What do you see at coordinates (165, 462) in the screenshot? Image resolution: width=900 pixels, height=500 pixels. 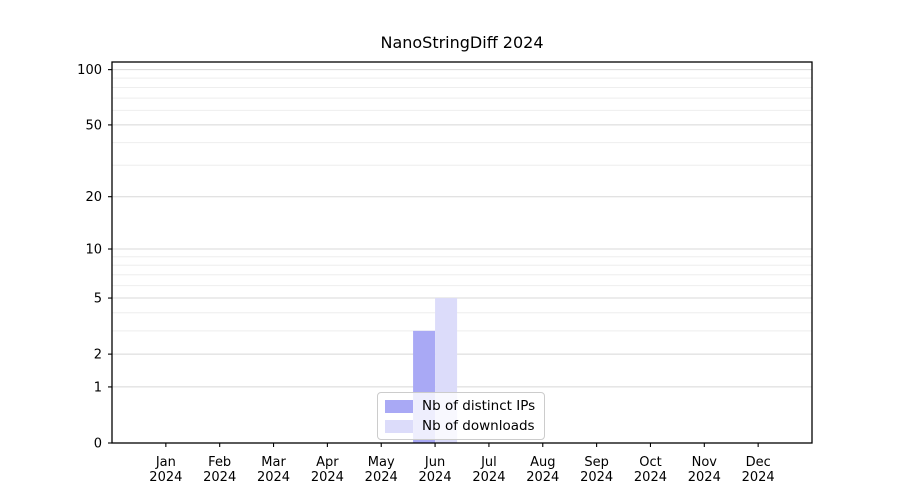 I see `svg-text: Jan` at bounding box center [165, 462].